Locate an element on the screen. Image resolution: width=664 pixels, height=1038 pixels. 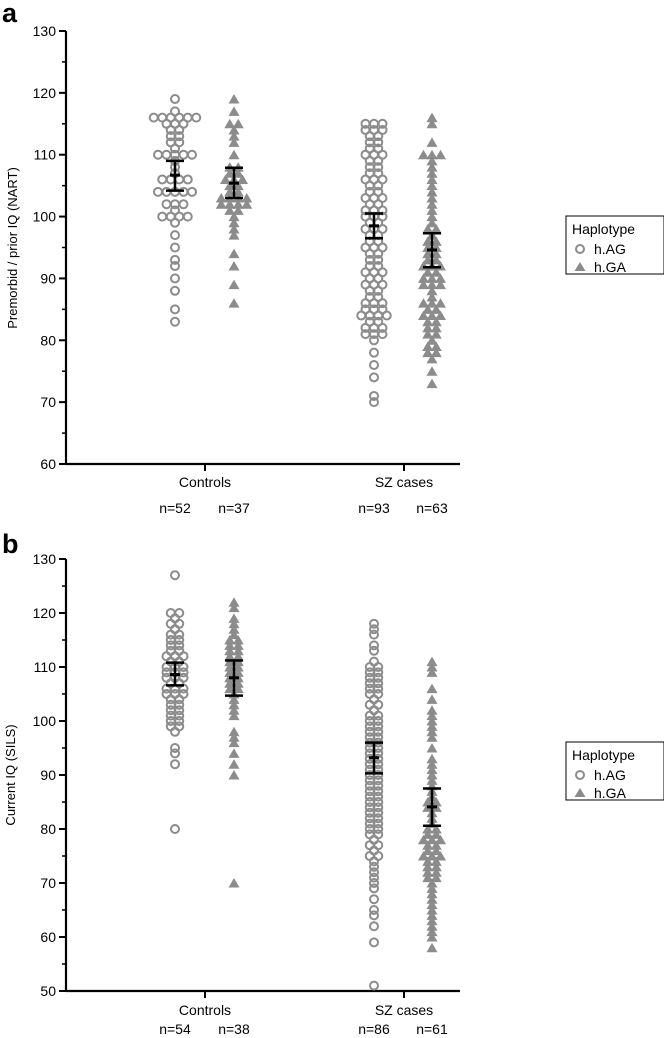
legend: Haplotype h.AG h.GA is located at coordinates (614, 771).